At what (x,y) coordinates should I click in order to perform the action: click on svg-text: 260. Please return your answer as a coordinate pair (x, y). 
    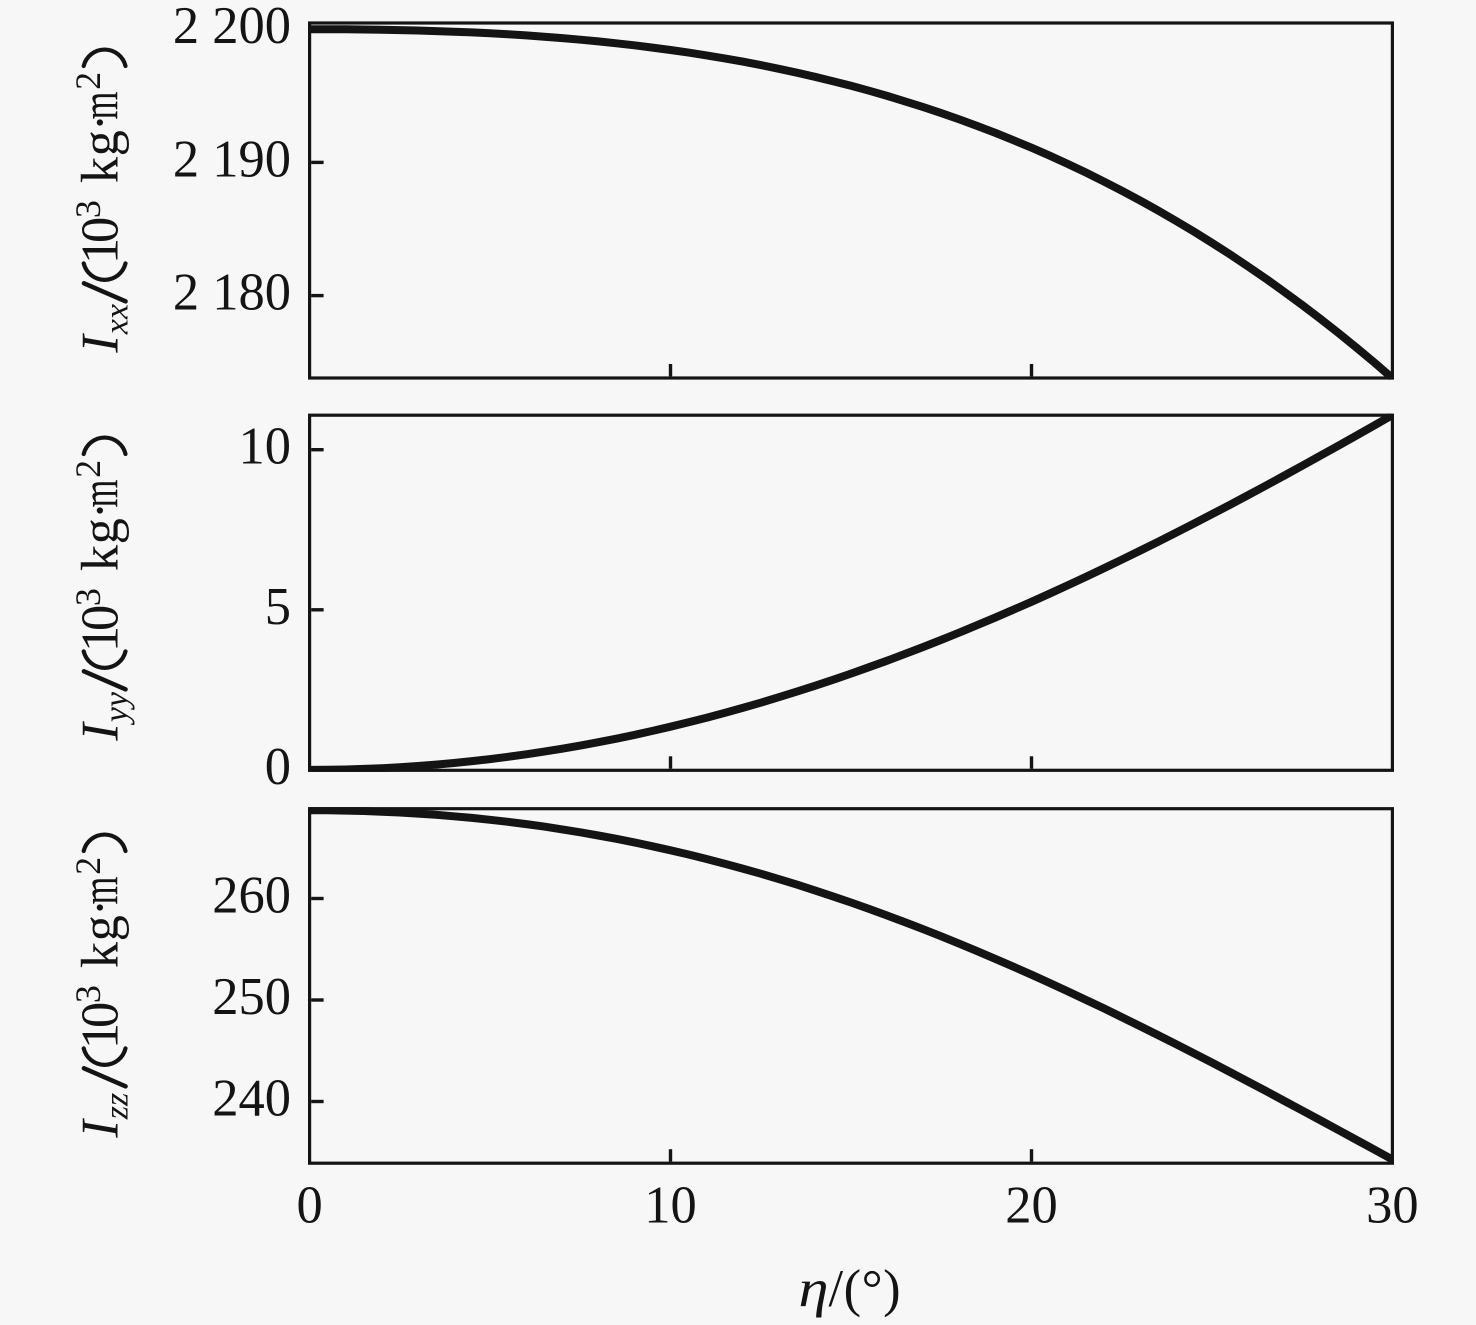
    Looking at the image, I should click on (251, 896).